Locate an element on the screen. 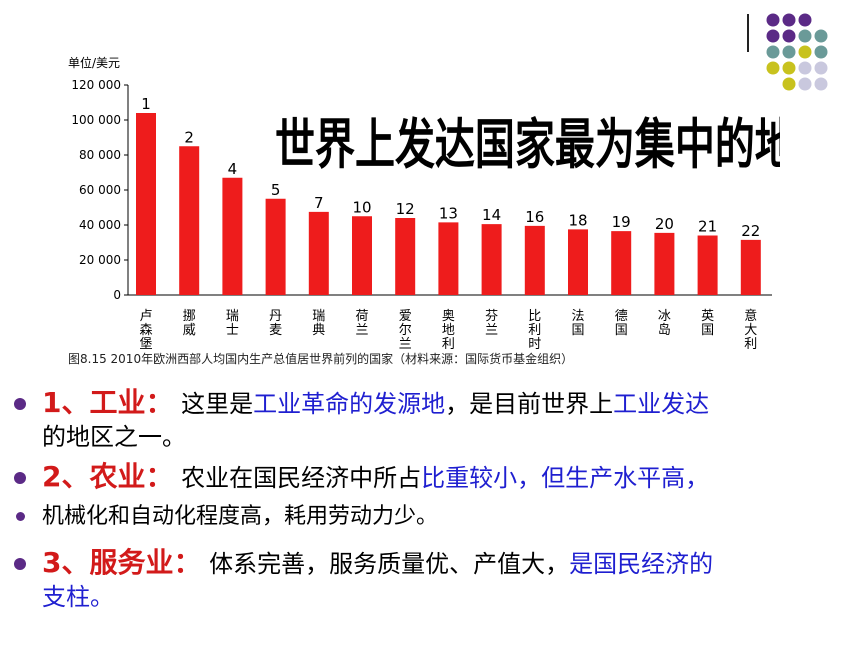  y-tick-label: 60 000 is located at coordinates (100, 190).